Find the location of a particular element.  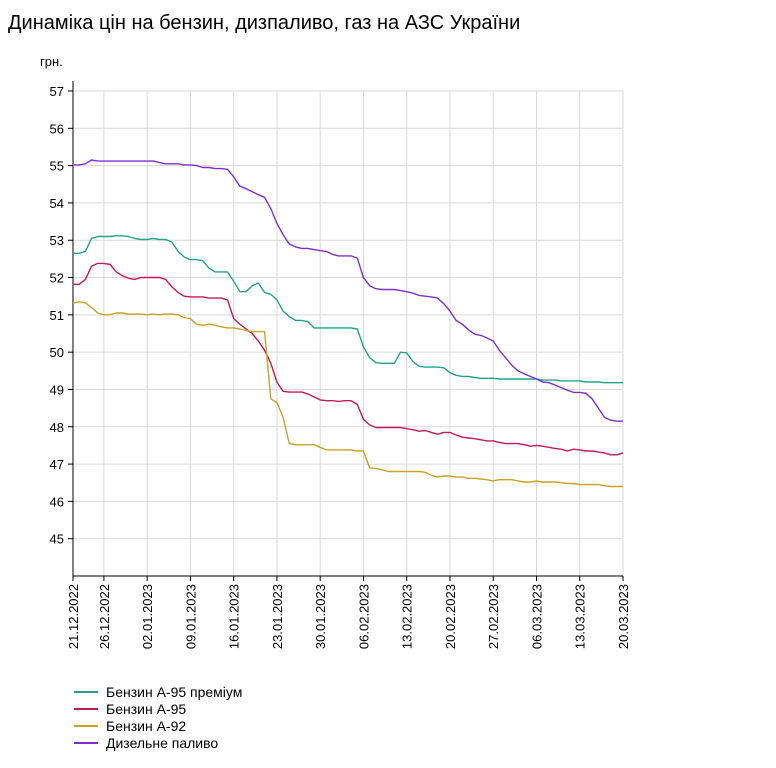

legend-label: Бензин А-92 is located at coordinates (146, 725).